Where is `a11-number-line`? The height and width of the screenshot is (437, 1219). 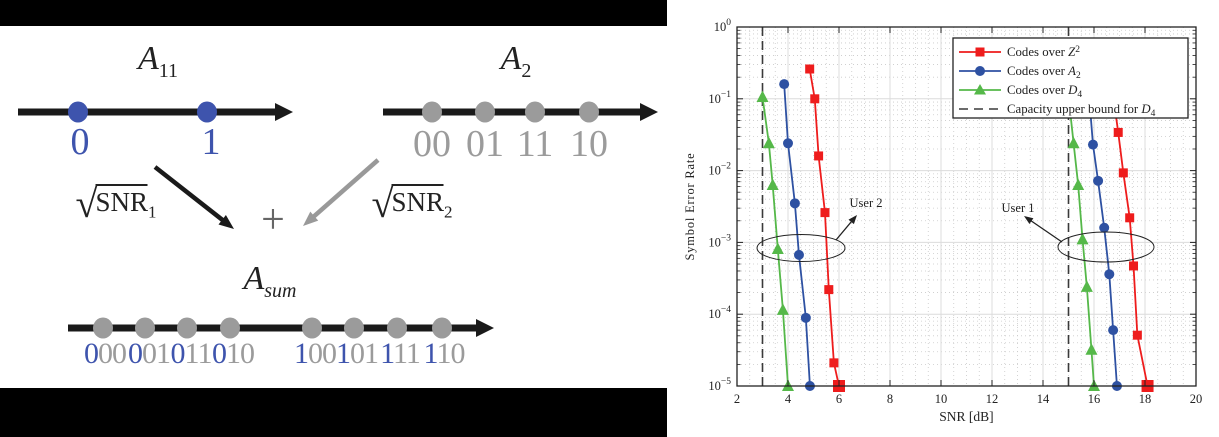 a11-number-line is located at coordinates (155, 112).